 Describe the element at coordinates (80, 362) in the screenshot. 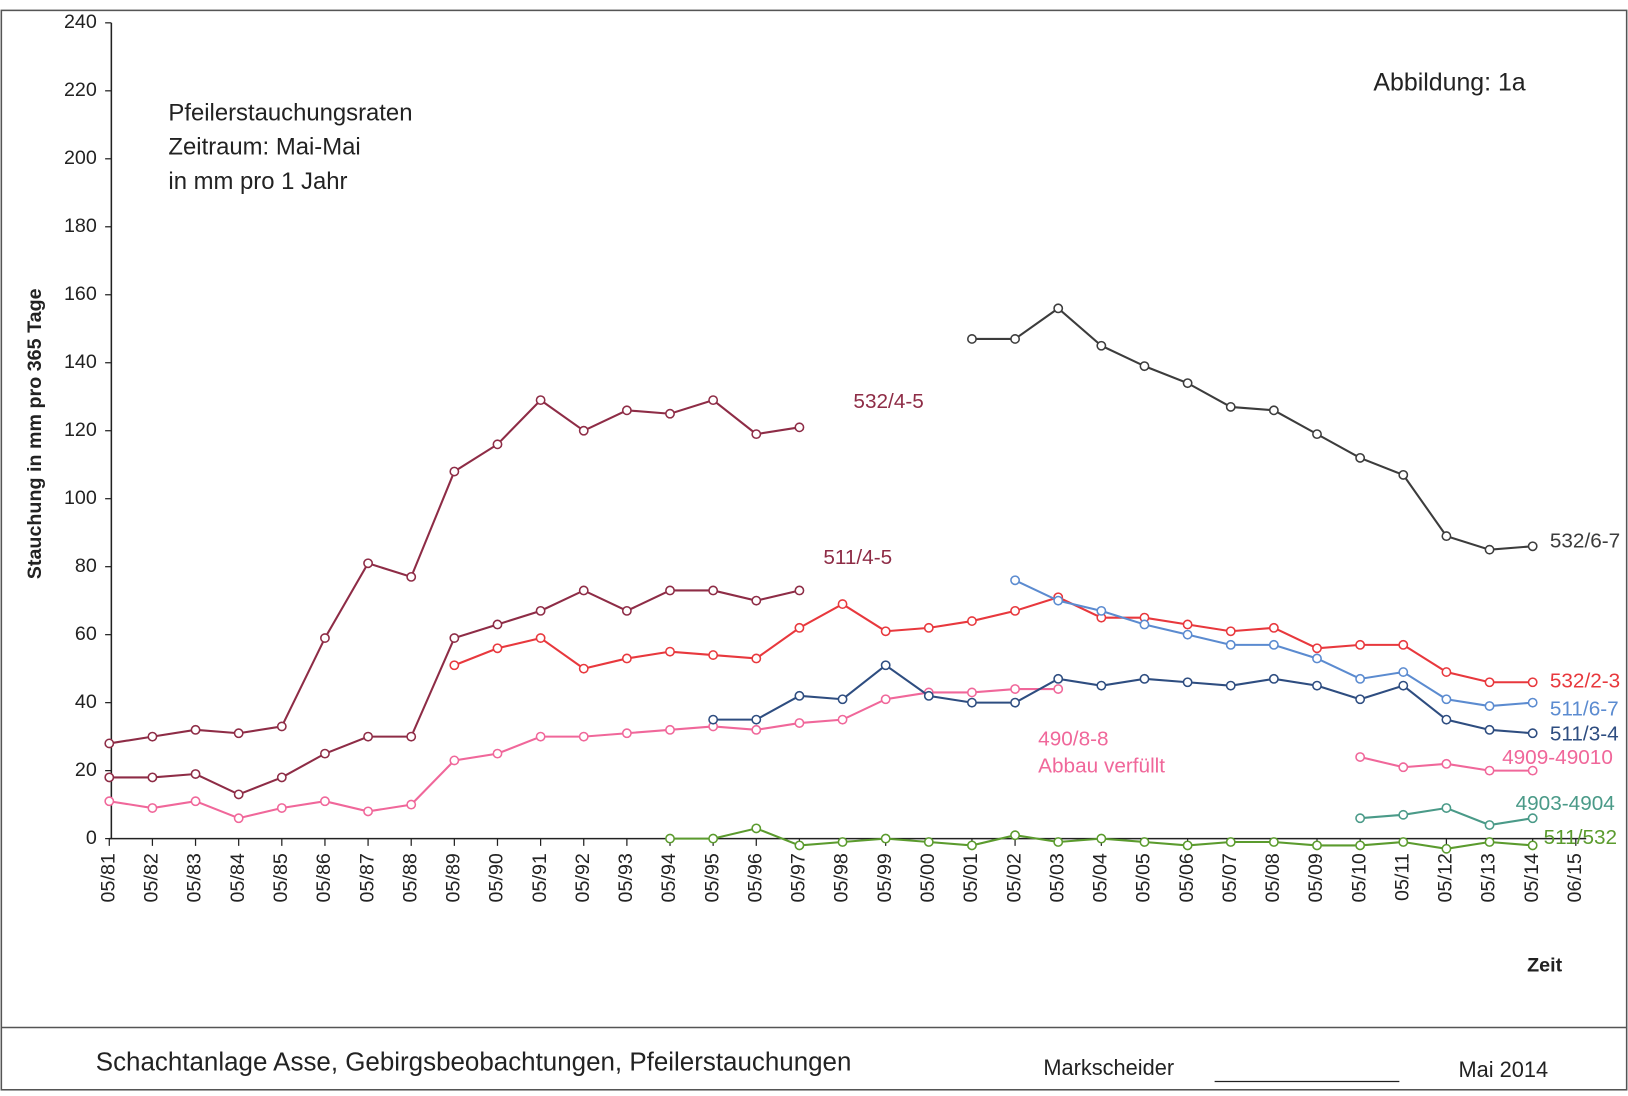

I see `y-tick-label: 140` at that location.